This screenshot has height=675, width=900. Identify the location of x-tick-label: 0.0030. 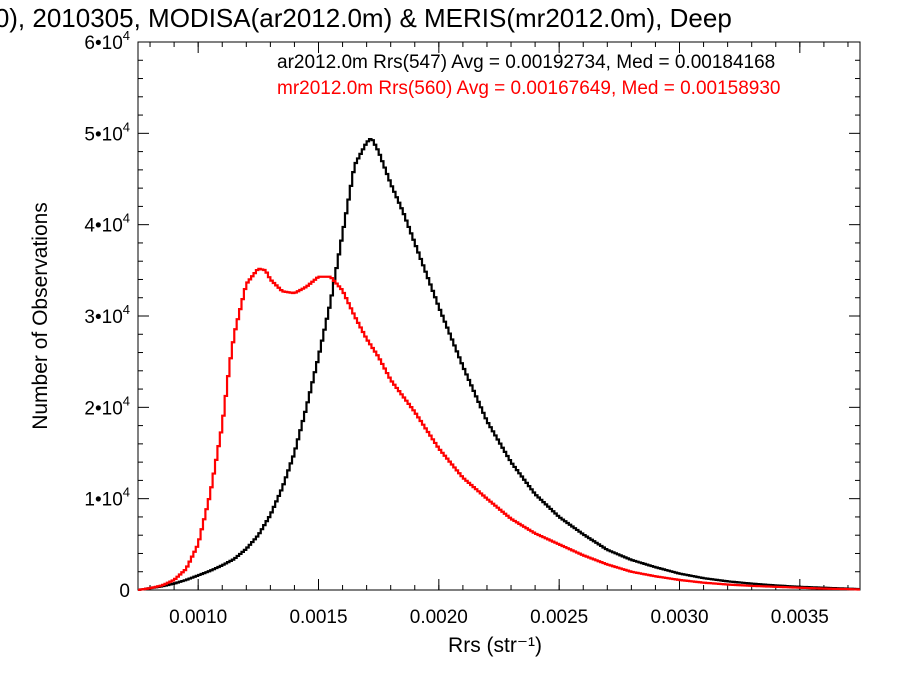
(679, 617).